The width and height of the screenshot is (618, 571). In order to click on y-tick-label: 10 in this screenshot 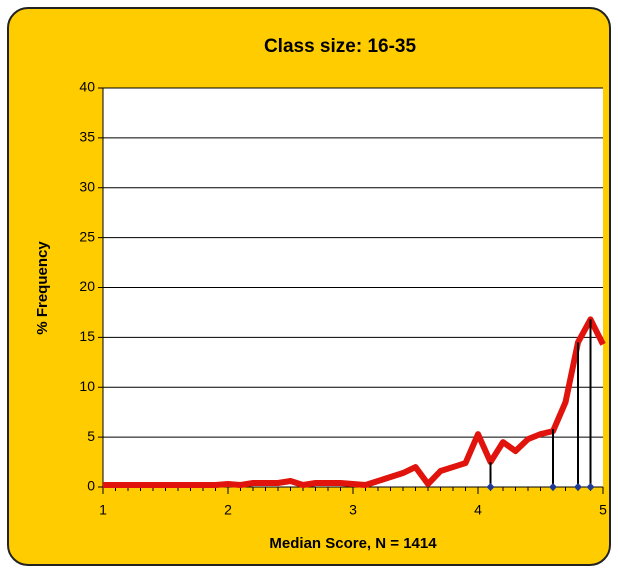, I will do `click(87, 386)`.